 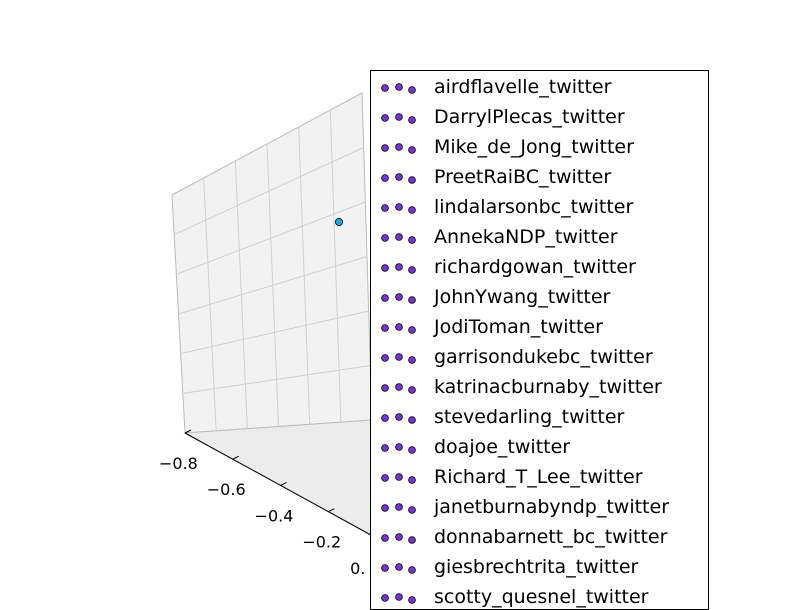 I want to click on legend-label: janetburnabyndp_twitter, so click(x=552, y=507).